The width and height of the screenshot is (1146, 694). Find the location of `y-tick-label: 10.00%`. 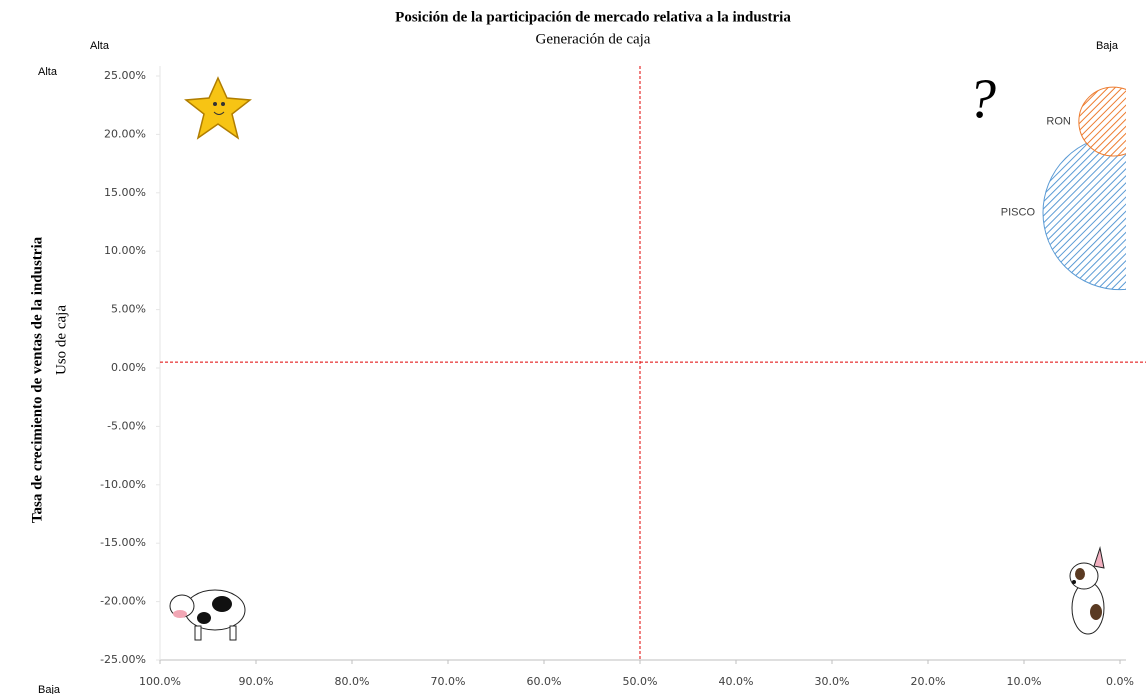

y-tick-label: 10.00% is located at coordinates (125, 250).